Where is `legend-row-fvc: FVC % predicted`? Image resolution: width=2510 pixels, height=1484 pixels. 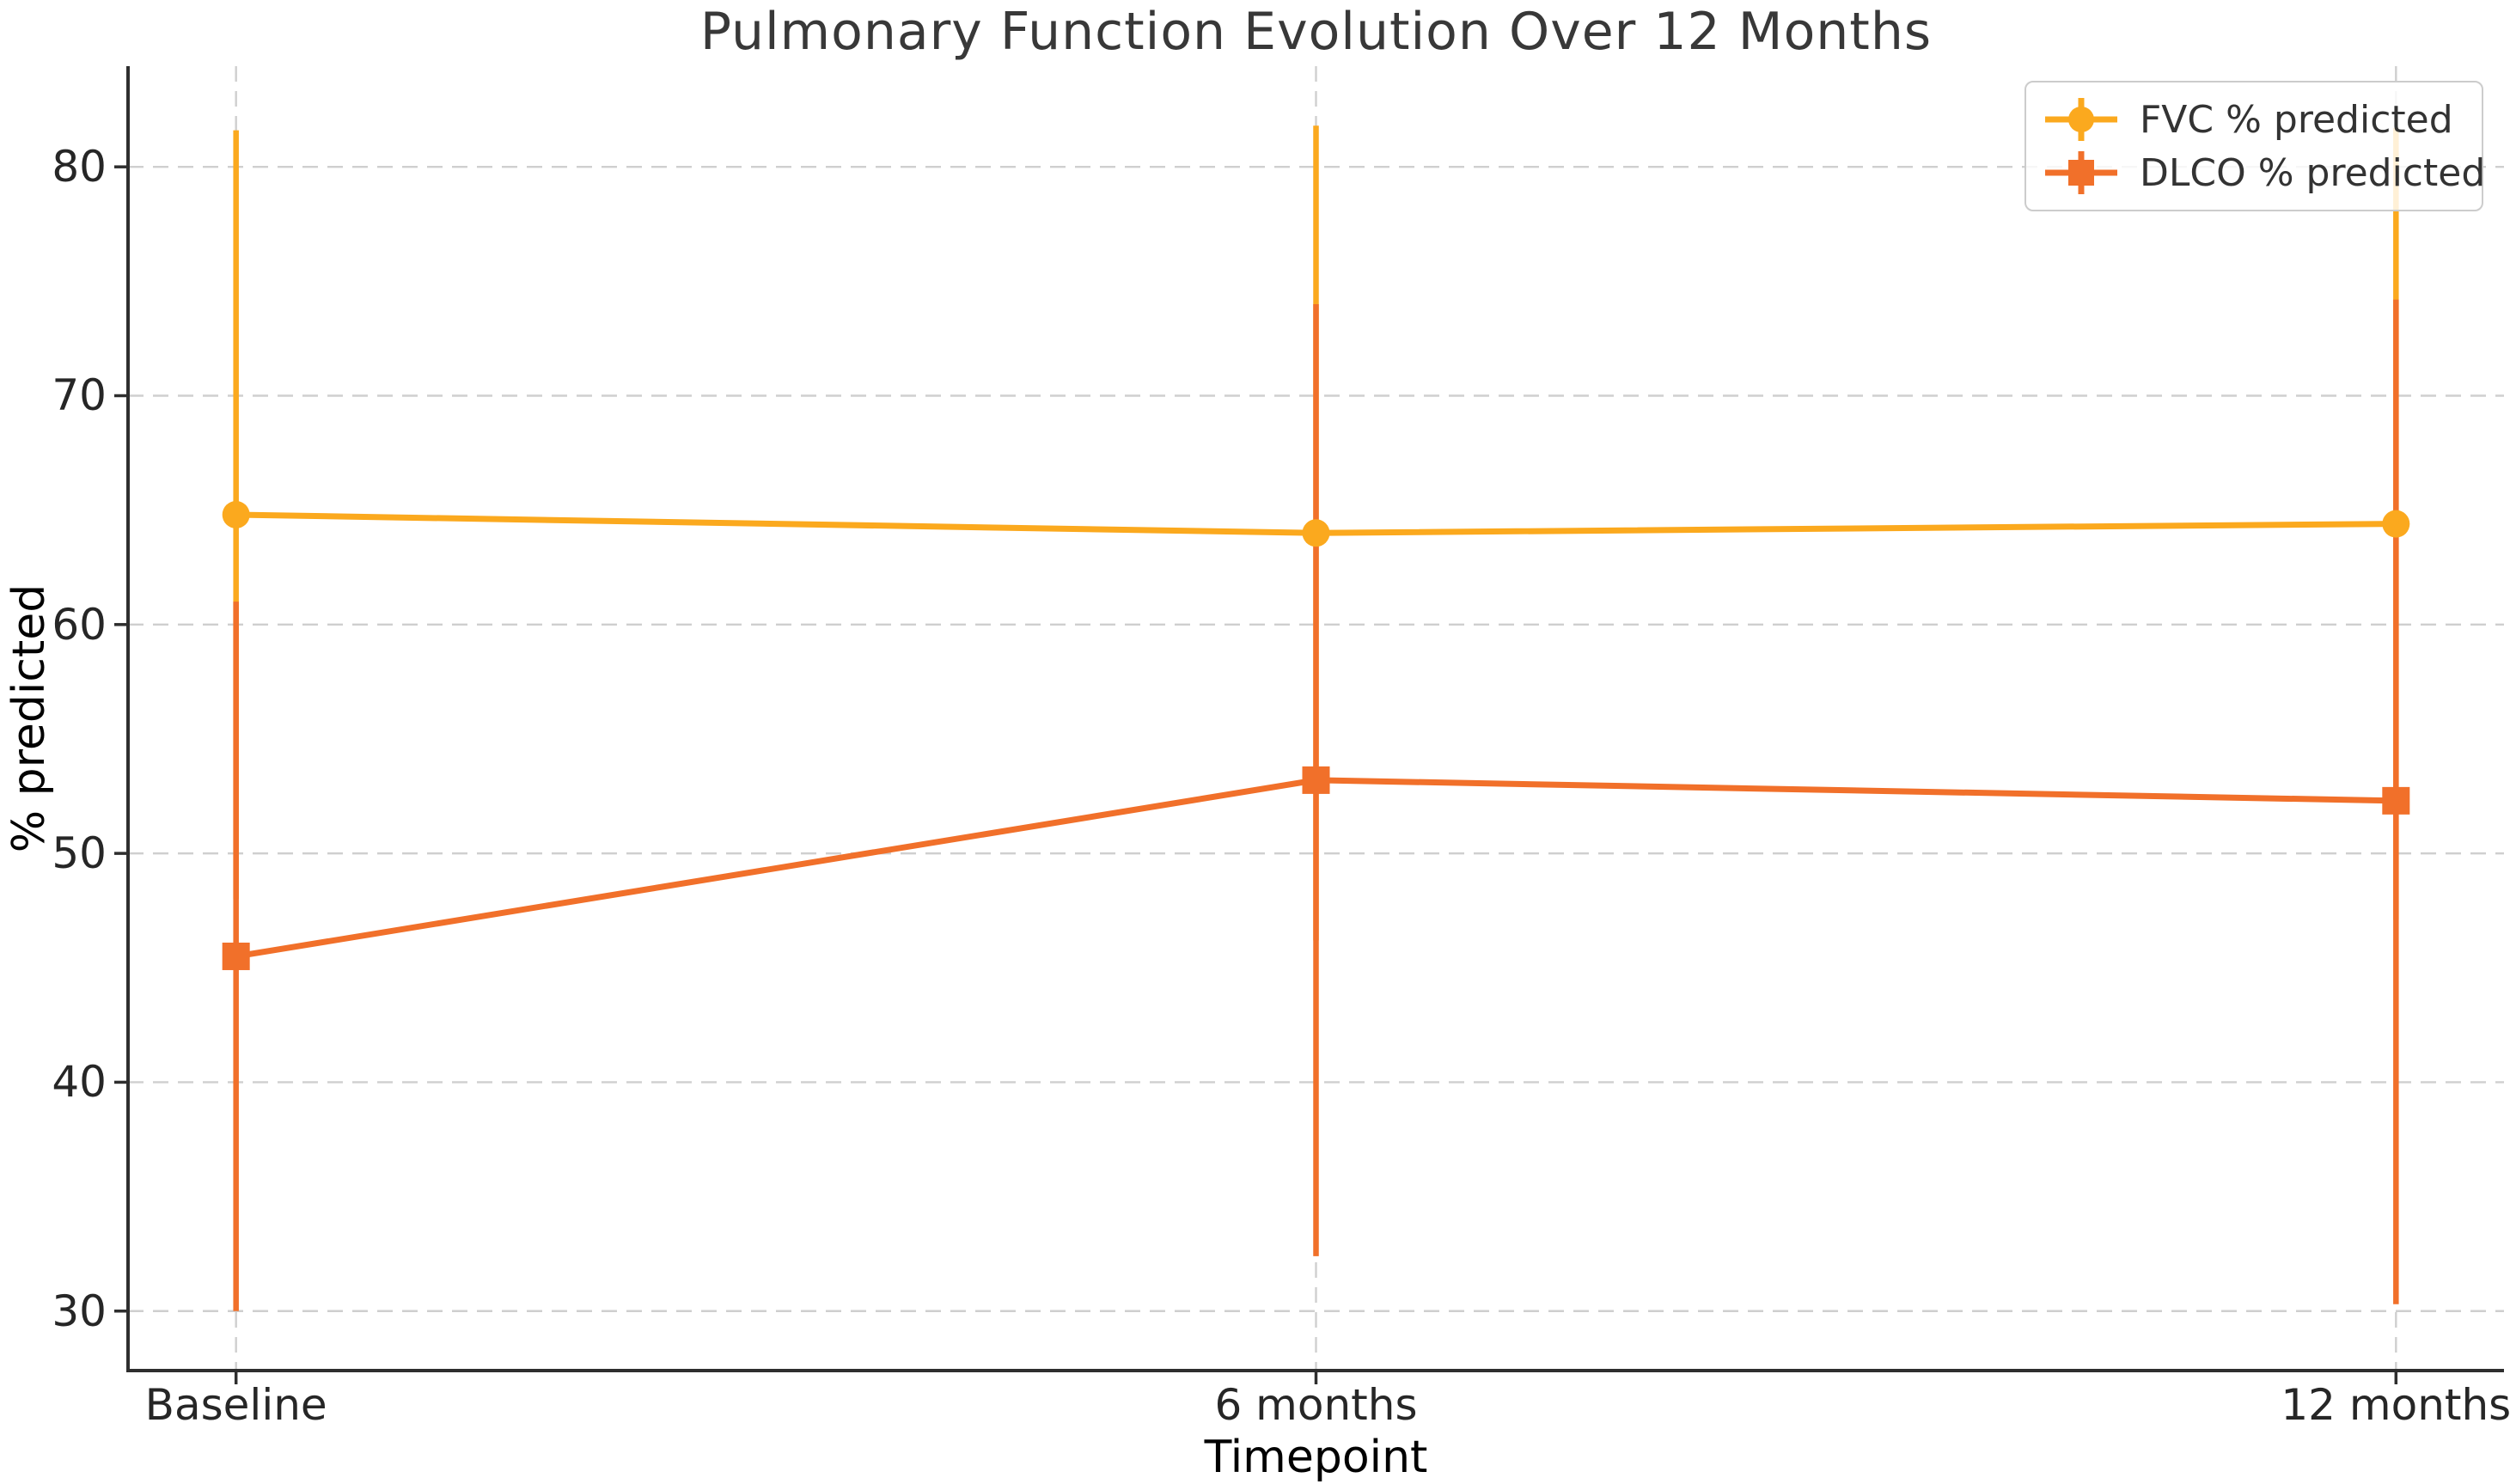 legend-row-fvc: FVC % predicted is located at coordinates (2254, 119).